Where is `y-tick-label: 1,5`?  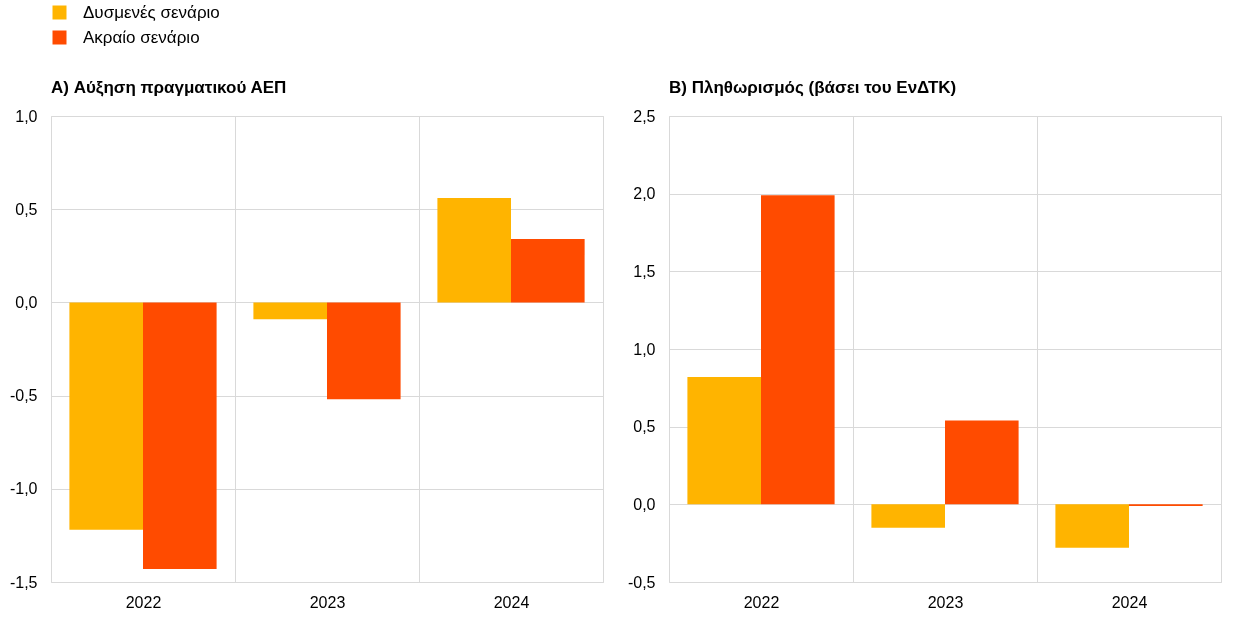 y-tick-label: 1,5 is located at coordinates (644, 271).